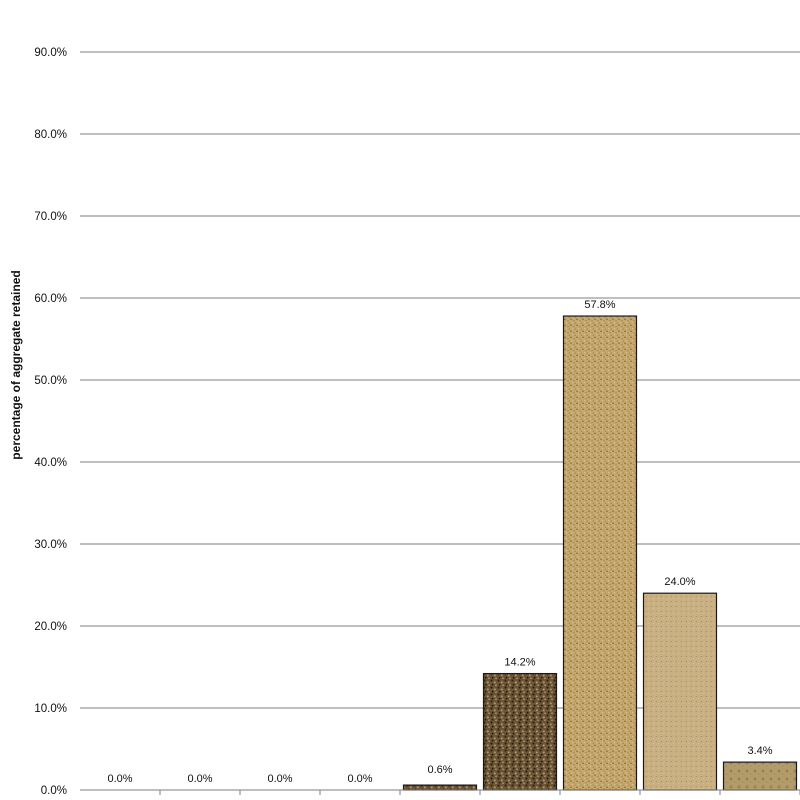 Image resolution: width=800 pixels, height=800 pixels. I want to click on y-axis-title: percentage of aggregate retained, so click(16, 364).